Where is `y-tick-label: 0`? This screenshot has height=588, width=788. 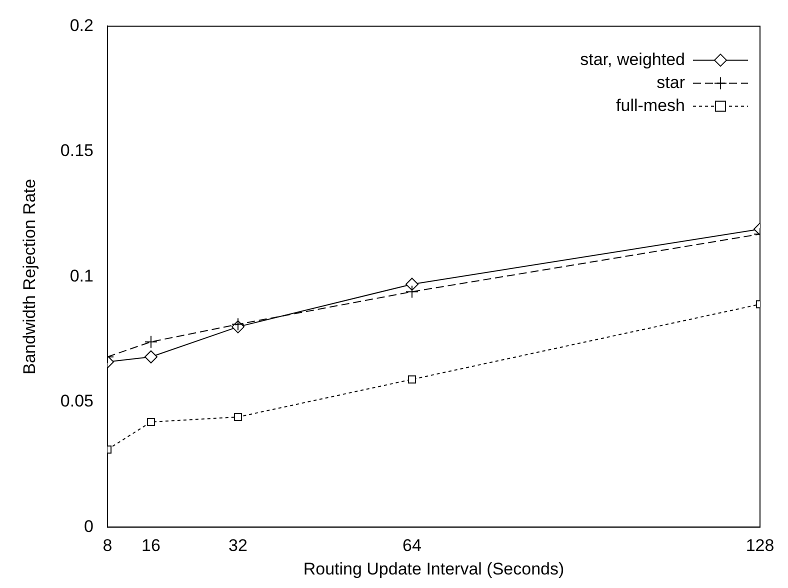
y-tick-label: 0 is located at coordinates (89, 526).